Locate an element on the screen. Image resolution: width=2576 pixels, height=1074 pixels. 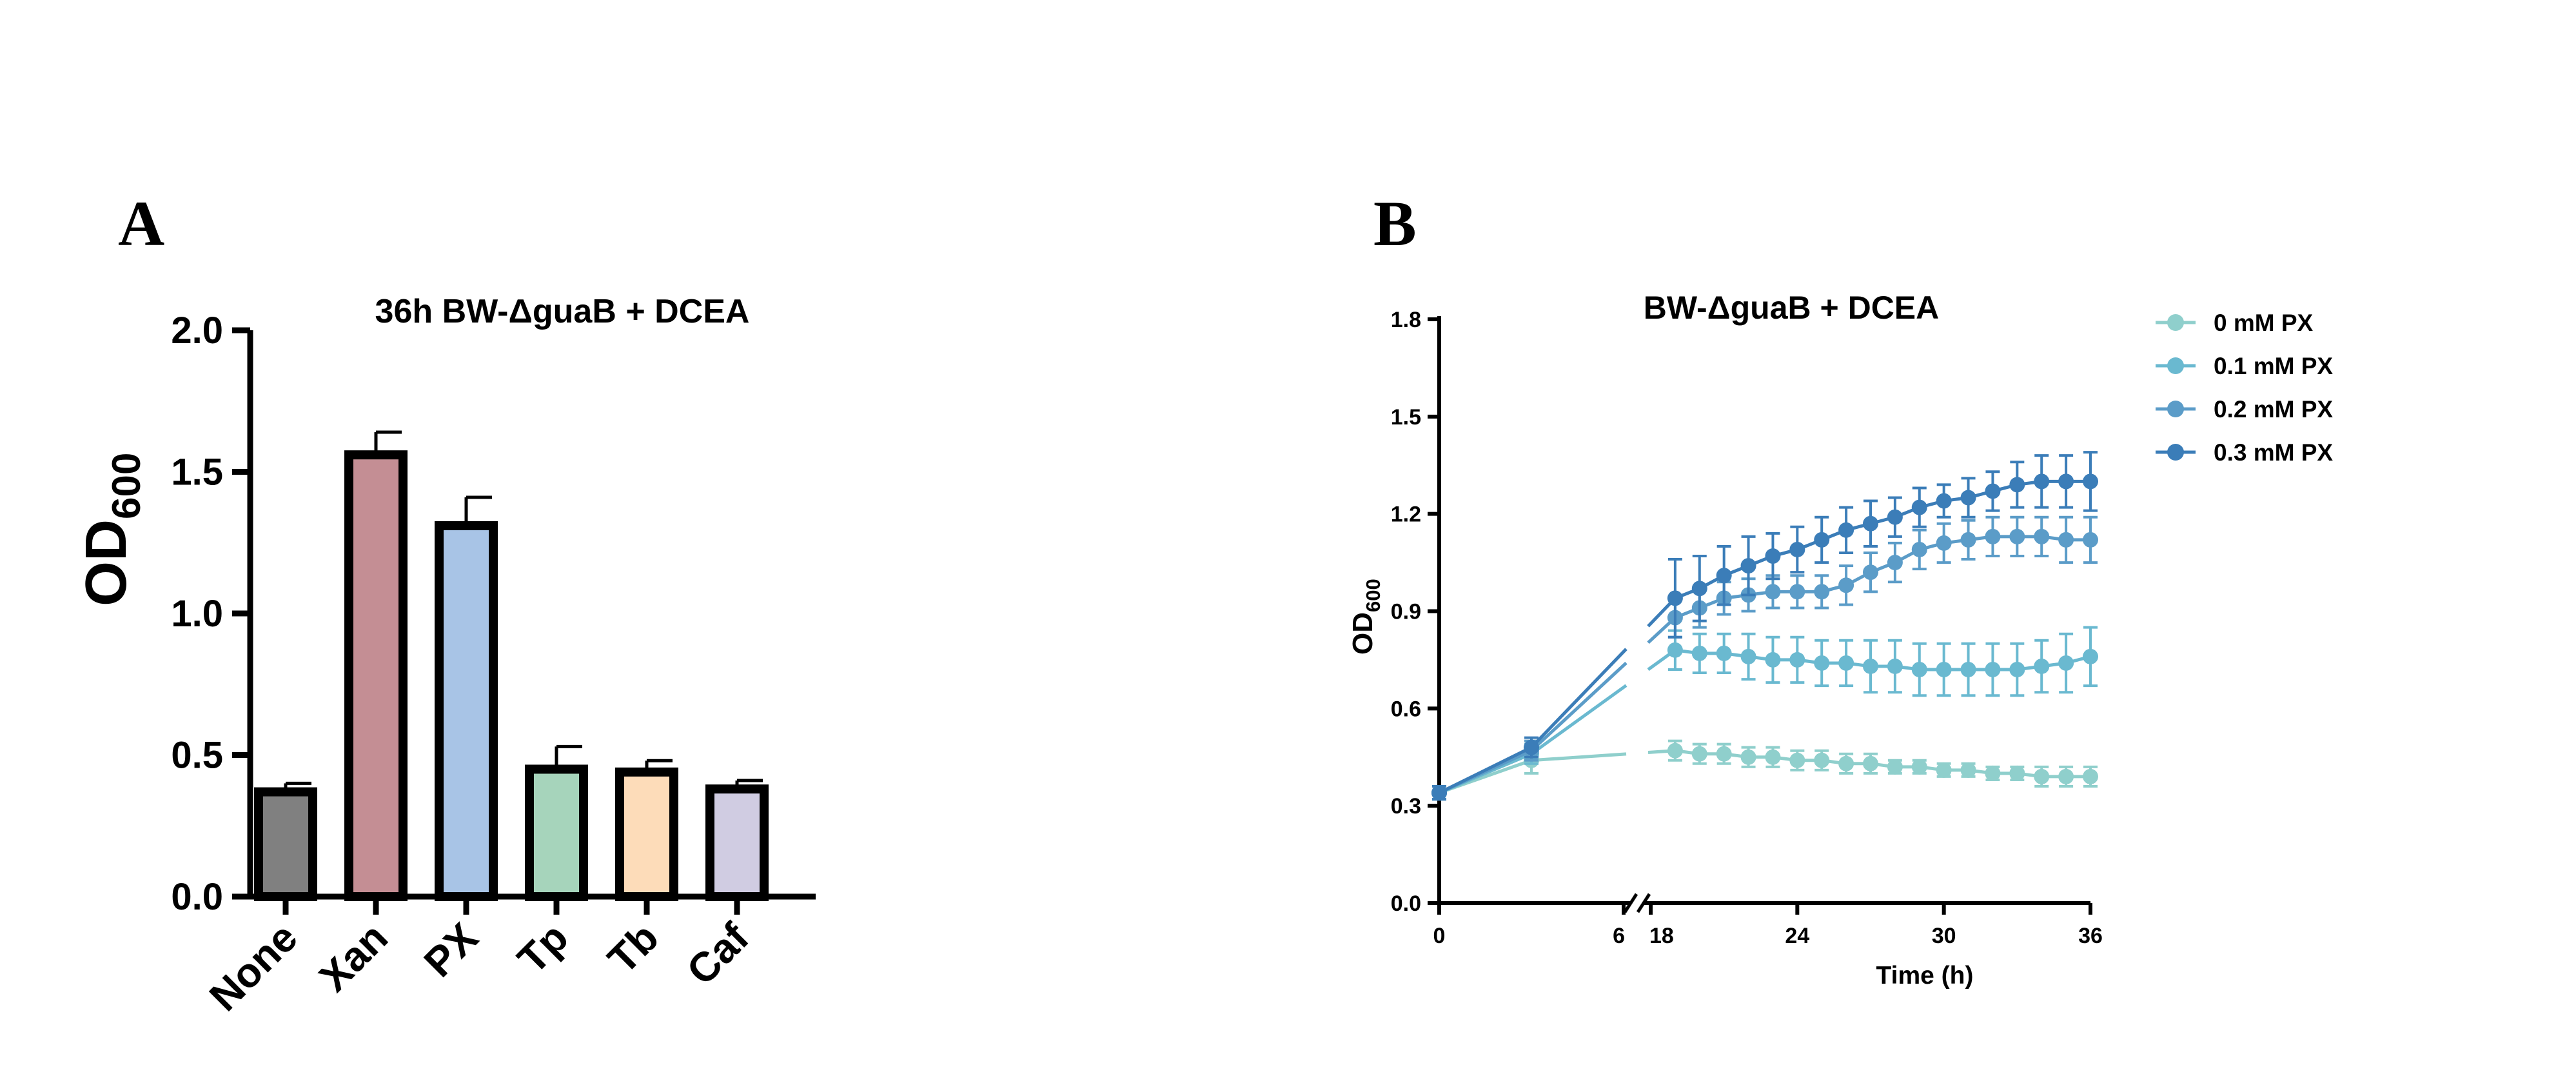
line-chart-x-tick-label: 18 is located at coordinates (1661, 936).